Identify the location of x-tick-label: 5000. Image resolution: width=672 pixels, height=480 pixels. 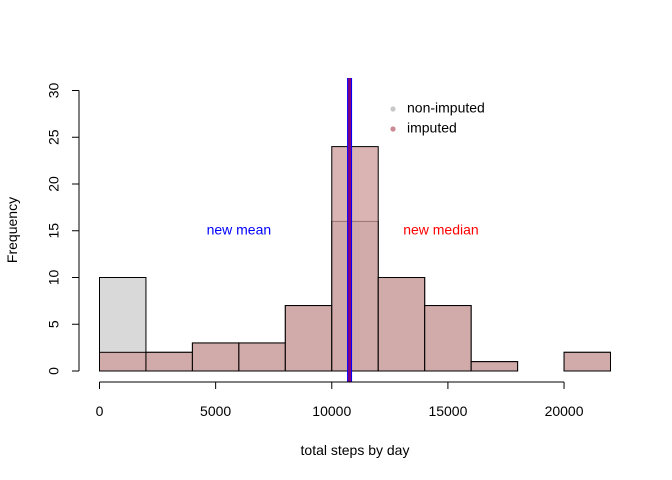
(215, 411).